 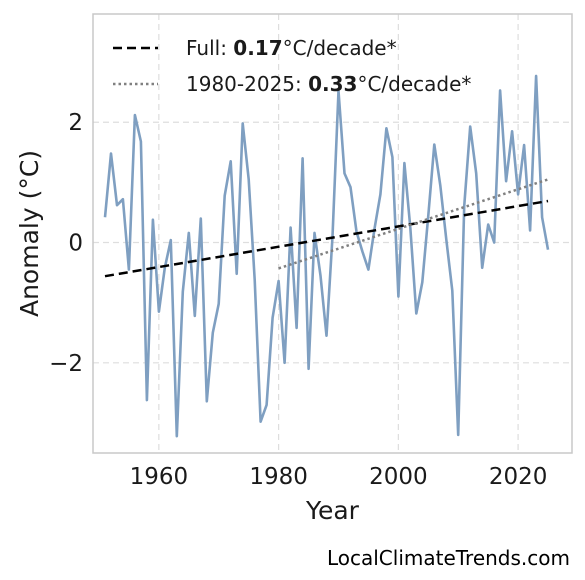 I want to click on legend-prefix: 1980-2025:, so click(x=247, y=84).